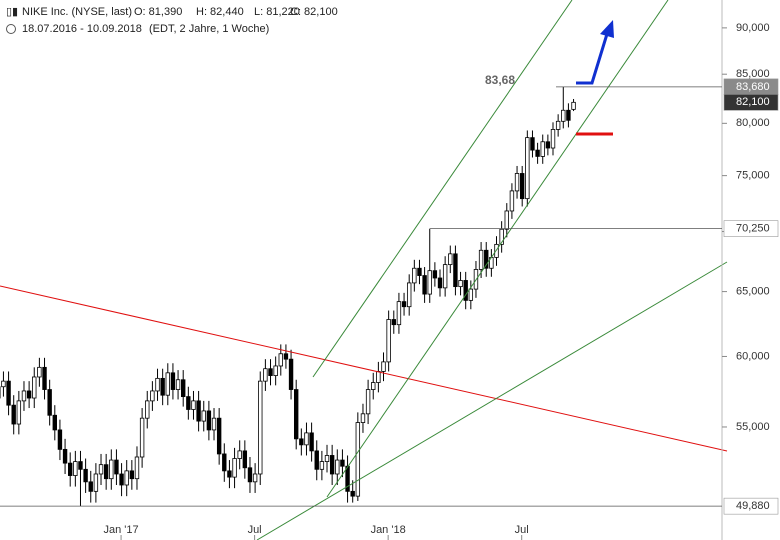 This screenshot has height=540, width=780. Describe the element at coordinates (277, 12) in the screenshot. I see `ohlc-low: L: 81,220` at that location.